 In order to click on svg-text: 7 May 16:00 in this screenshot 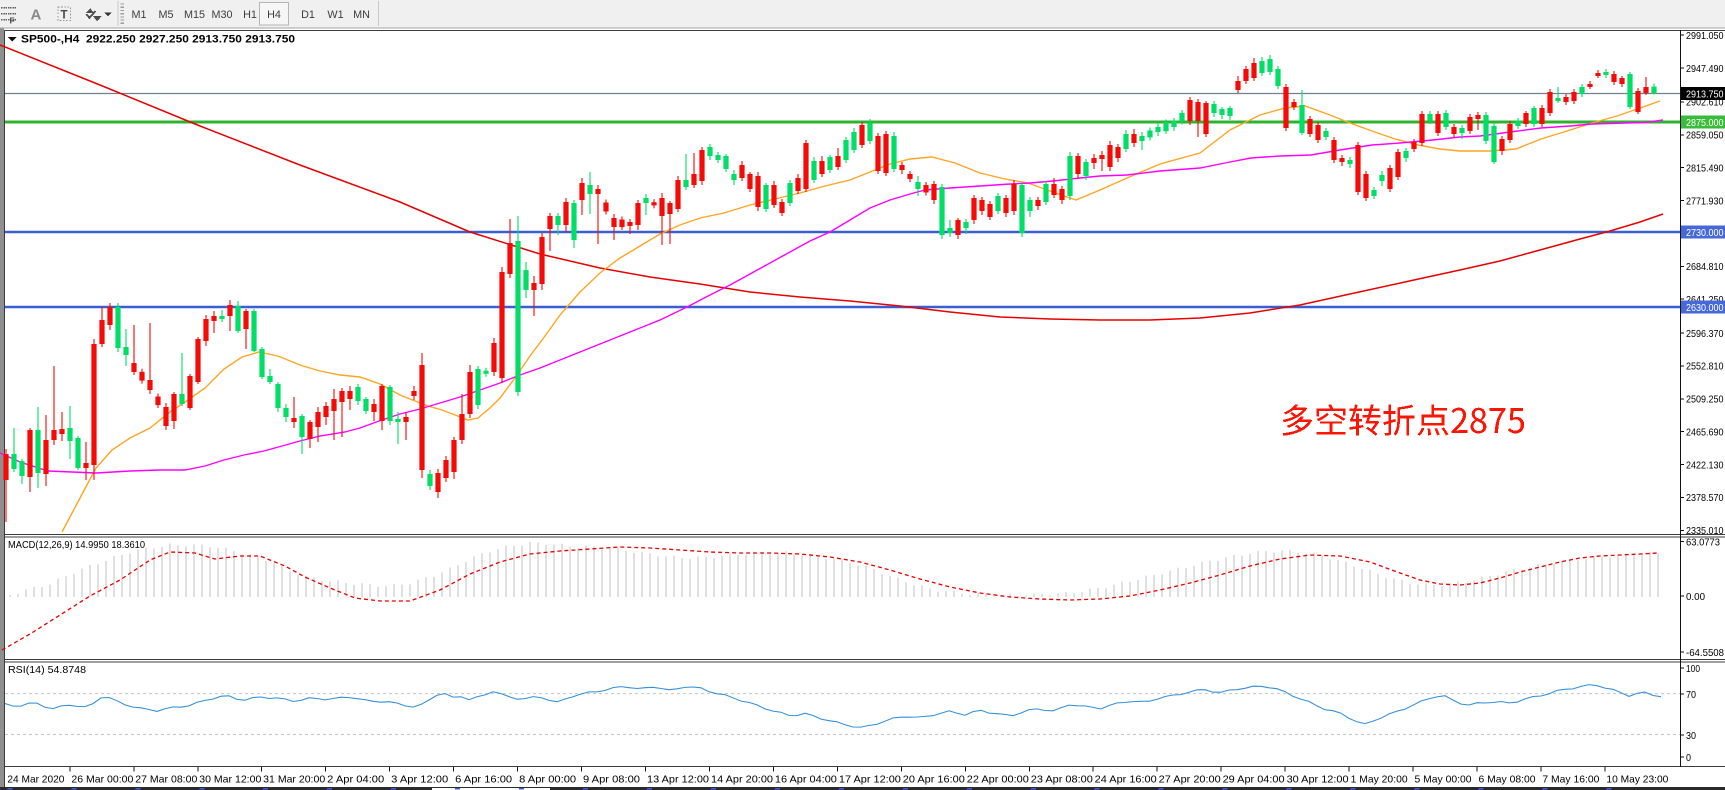, I will do `click(1570, 780)`.